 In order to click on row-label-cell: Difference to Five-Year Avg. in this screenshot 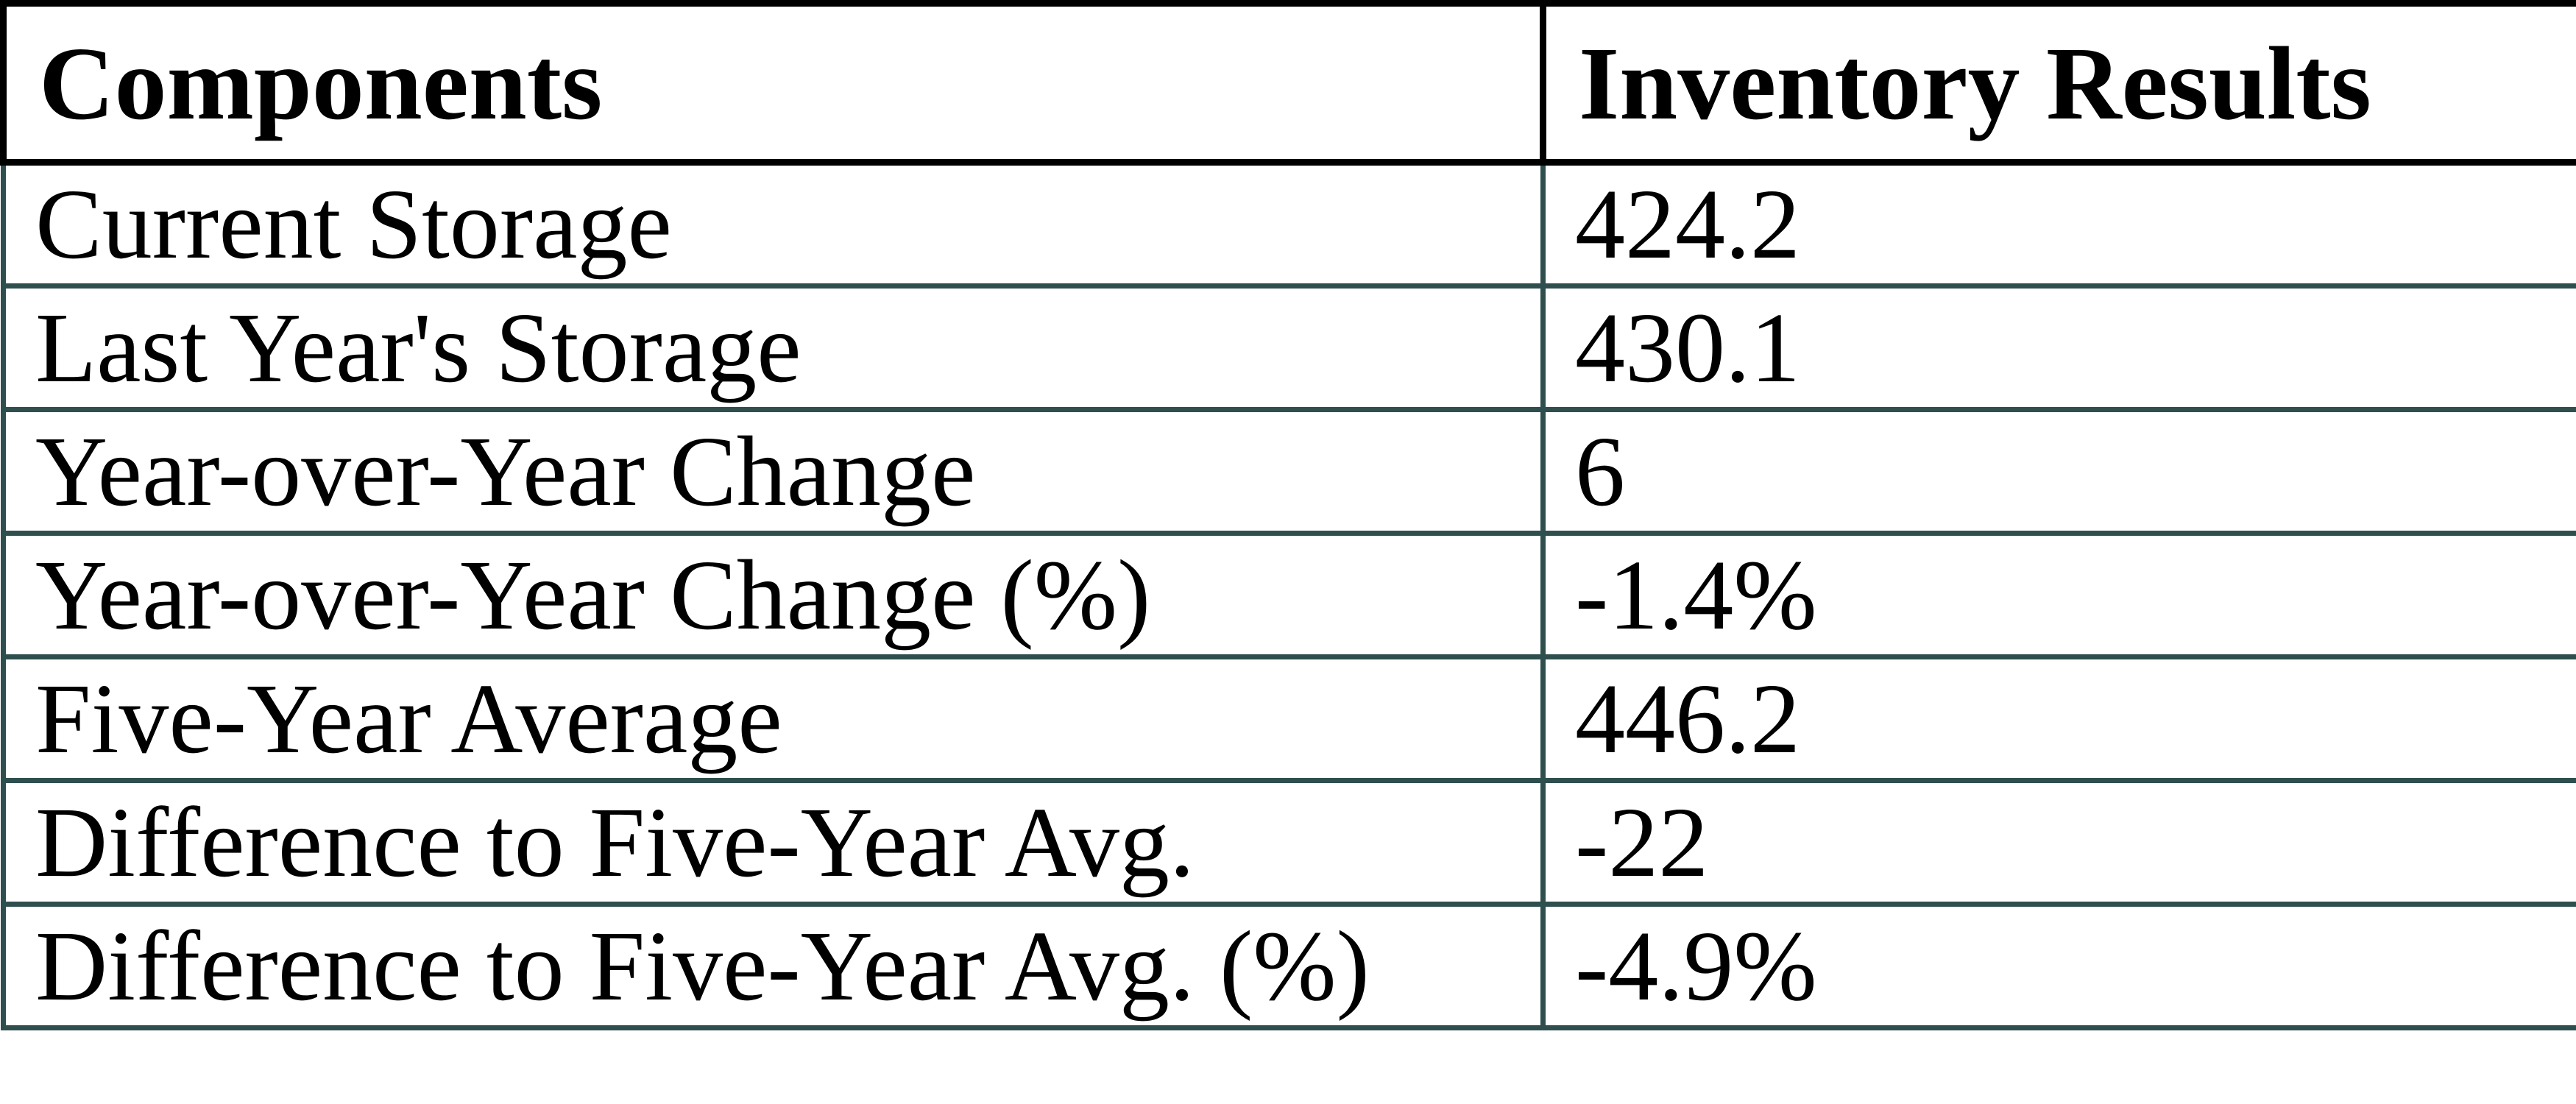, I will do `click(773, 842)`.